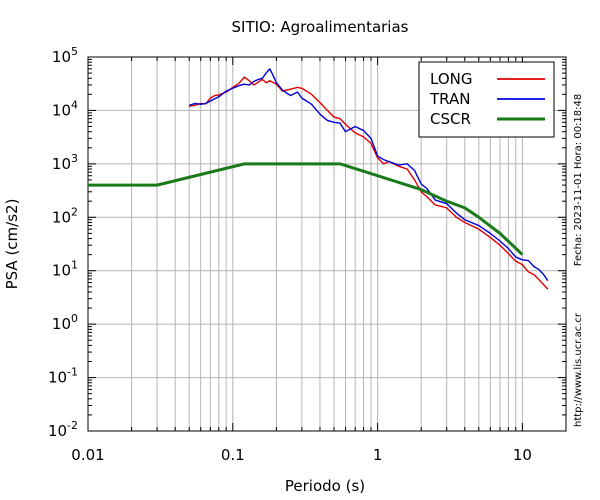  What do you see at coordinates (233, 455) in the screenshot?
I see `x-tick-label: 0.1` at bounding box center [233, 455].